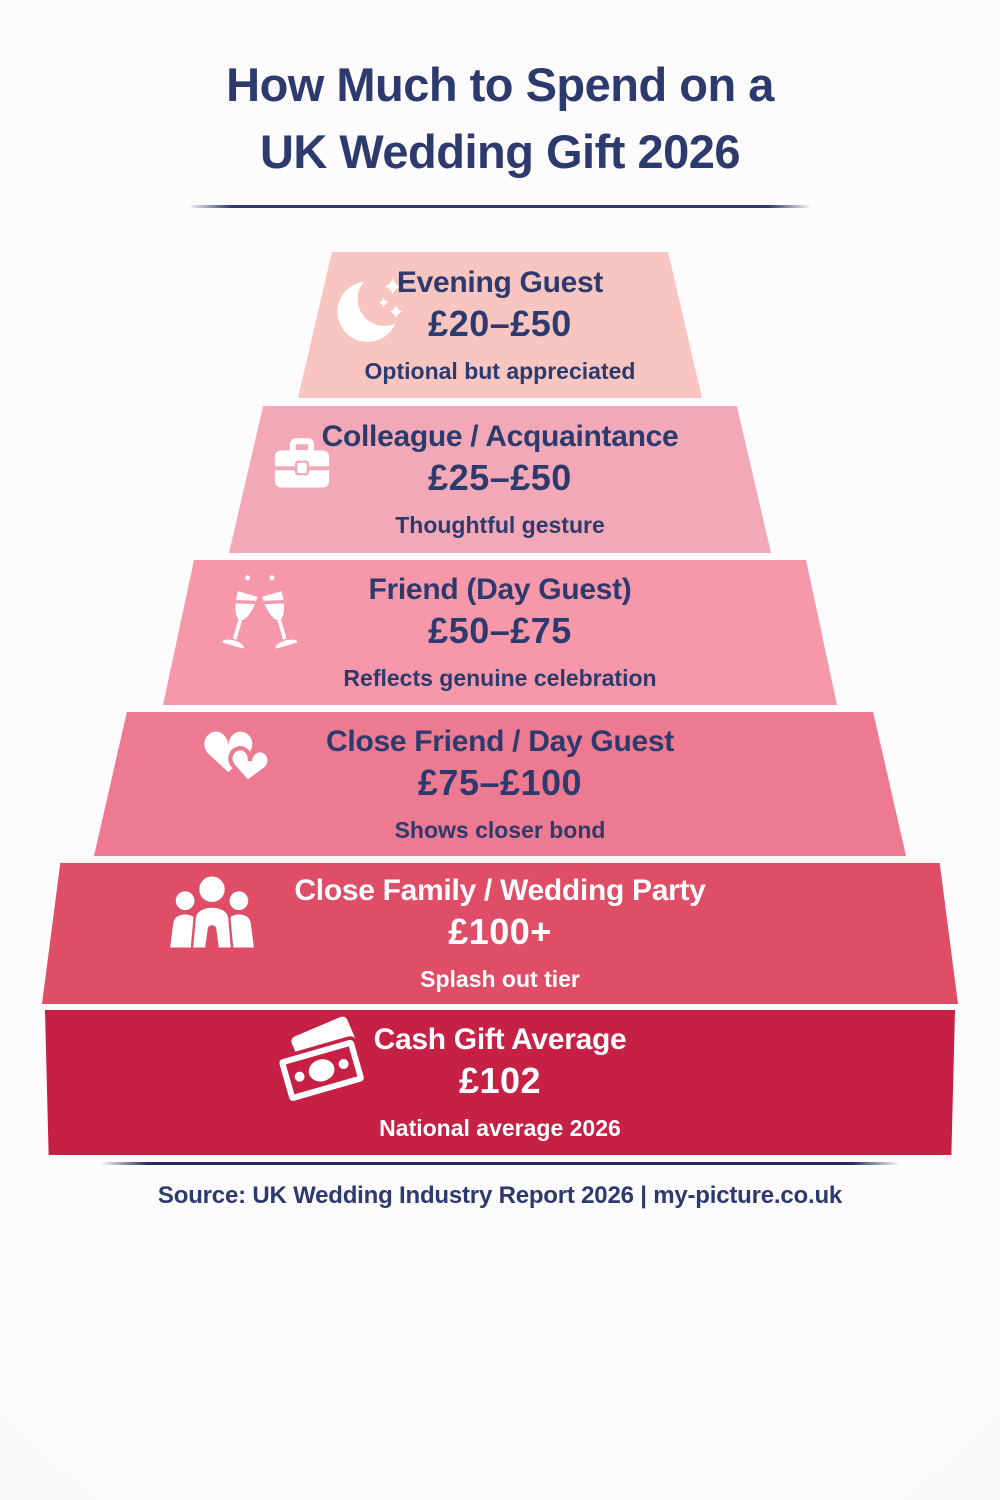 The height and width of the screenshot is (1500, 1000). Describe the element at coordinates (500, 829) in the screenshot. I see `tier-note: Shows closer bond` at that location.